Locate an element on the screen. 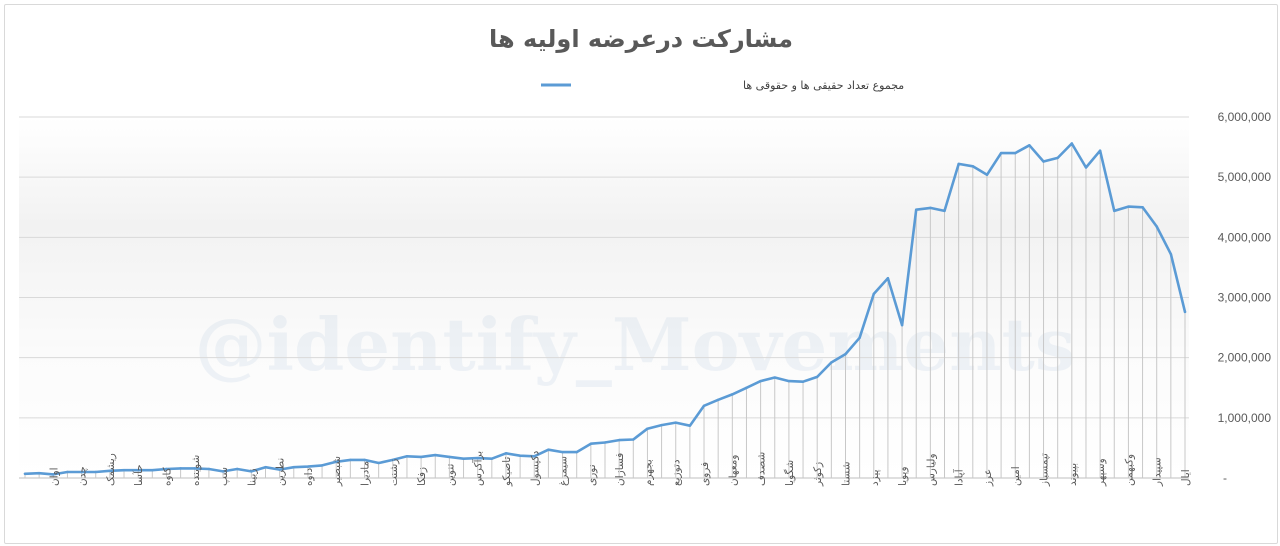 Image resolution: width=1280 pixels, height=546 pixels. x-tick-label: شوینده is located at coordinates (196, 470).